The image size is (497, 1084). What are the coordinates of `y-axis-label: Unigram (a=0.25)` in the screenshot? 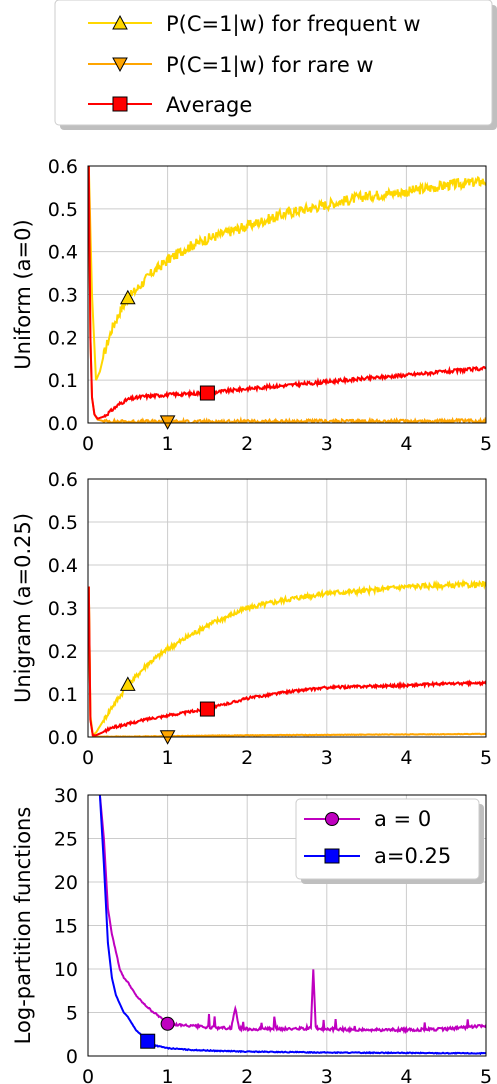 It's located at (23, 608).